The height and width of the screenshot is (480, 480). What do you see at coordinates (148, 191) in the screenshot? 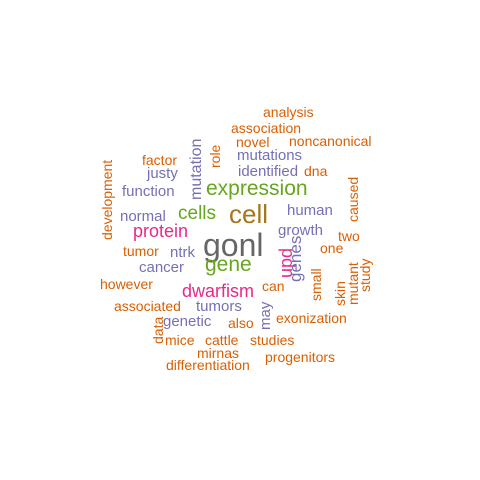
I see `word-function: function` at bounding box center [148, 191].